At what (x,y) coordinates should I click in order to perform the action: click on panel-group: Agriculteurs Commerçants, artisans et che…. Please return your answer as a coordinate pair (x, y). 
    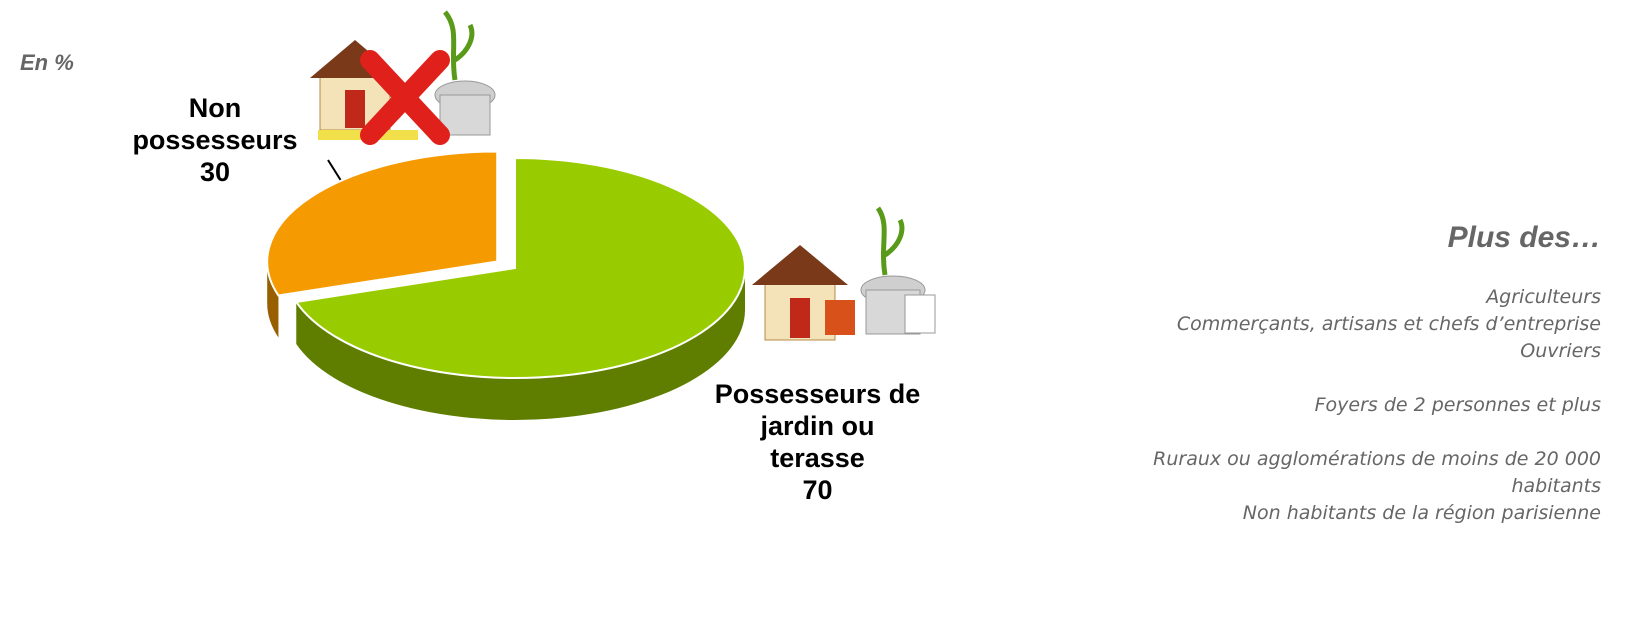
    Looking at the image, I should click on (1361, 324).